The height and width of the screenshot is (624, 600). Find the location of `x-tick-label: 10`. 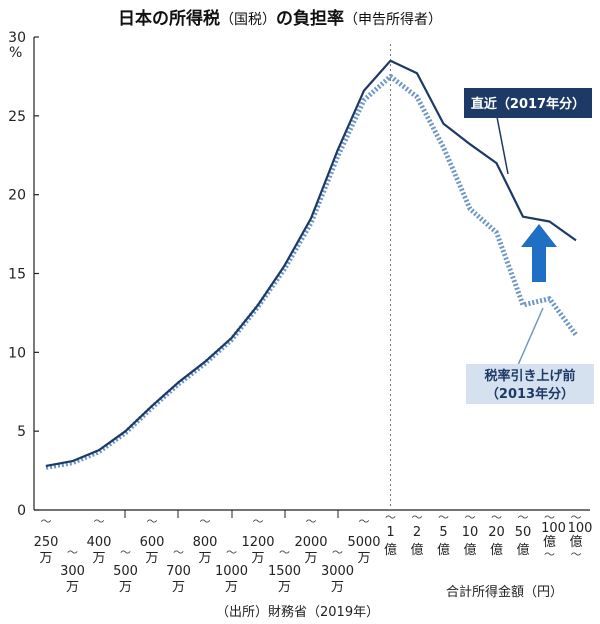

x-tick-label: 10 is located at coordinates (470, 532).